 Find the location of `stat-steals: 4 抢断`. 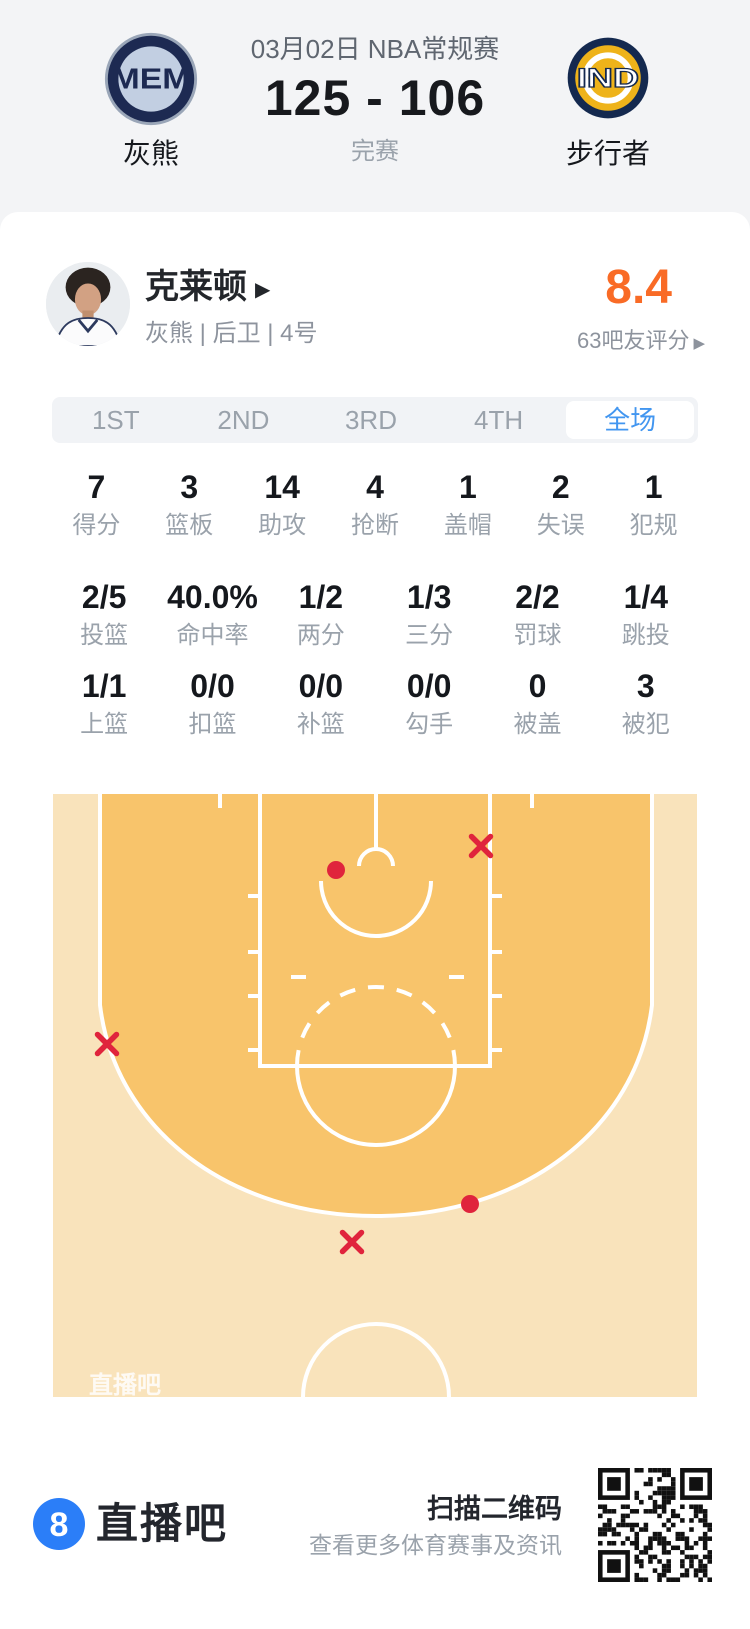

stat-steals: 4 抢断 is located at coordinates (375, 504).